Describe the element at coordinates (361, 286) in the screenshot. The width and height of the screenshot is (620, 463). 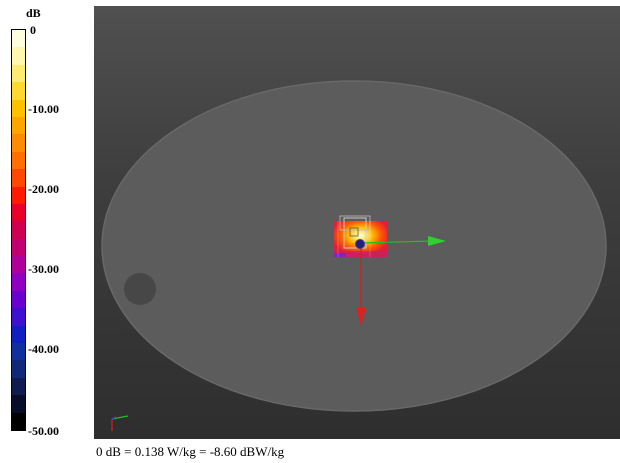
I see `axis-y-red` at that location.